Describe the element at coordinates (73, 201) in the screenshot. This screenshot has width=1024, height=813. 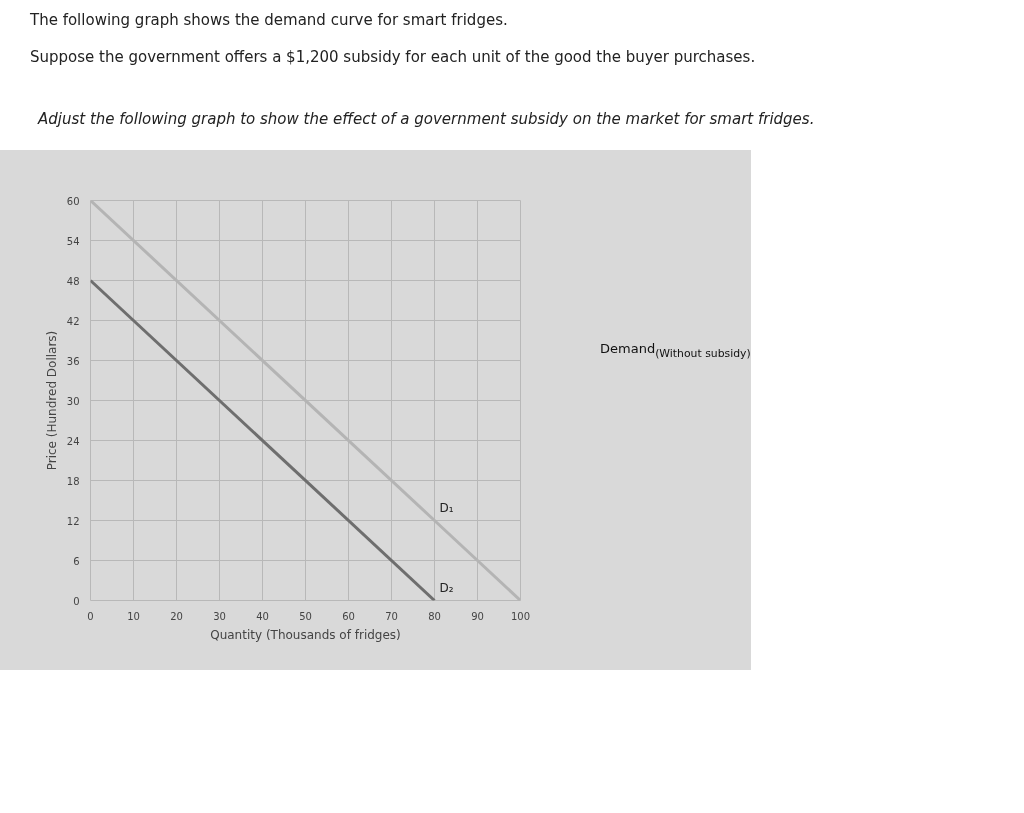
I see `y-tick-label: 60` at that location.